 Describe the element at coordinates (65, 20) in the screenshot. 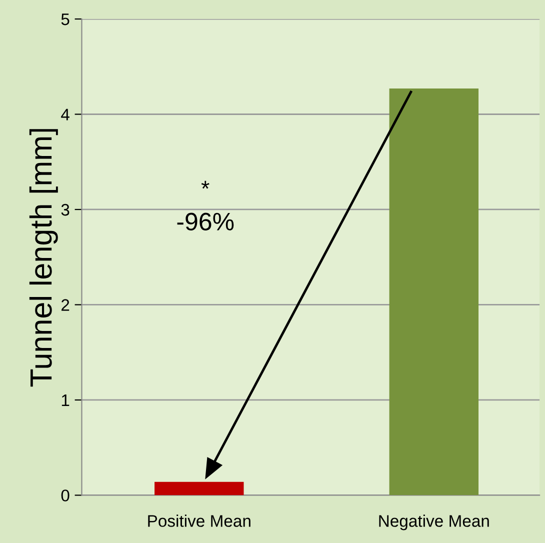

I see `y-tick-label: 5` at that location.